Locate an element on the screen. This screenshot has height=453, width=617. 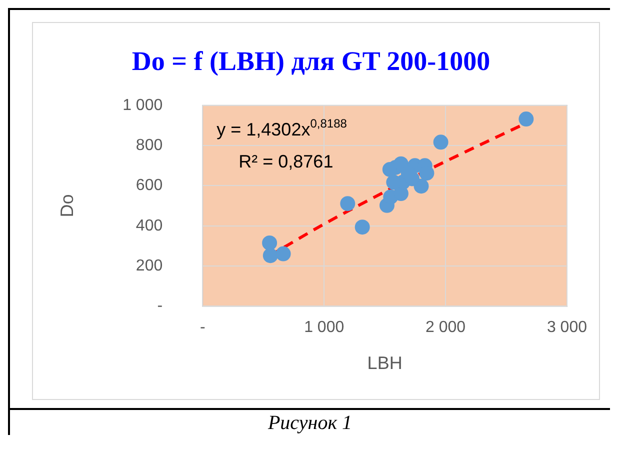
y-tick-label: 200 is located at coordinates (149, 265).